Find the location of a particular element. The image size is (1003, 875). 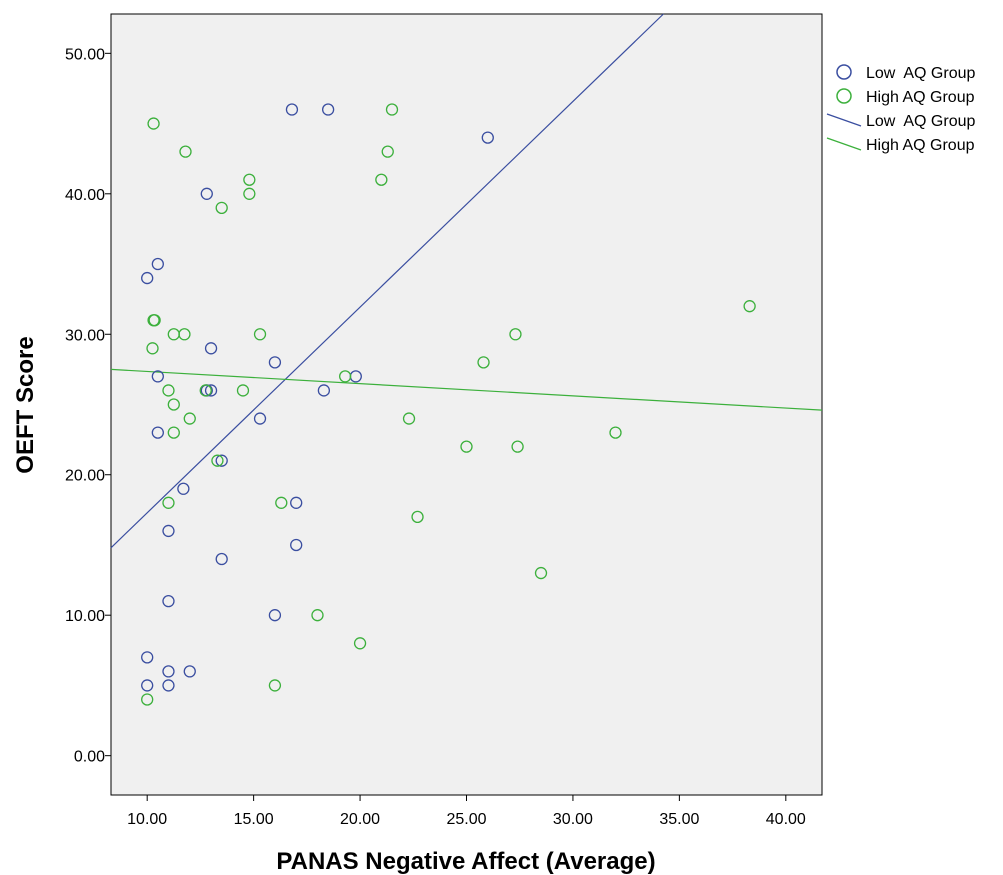

fit-line is located at coordinates (466, 389).